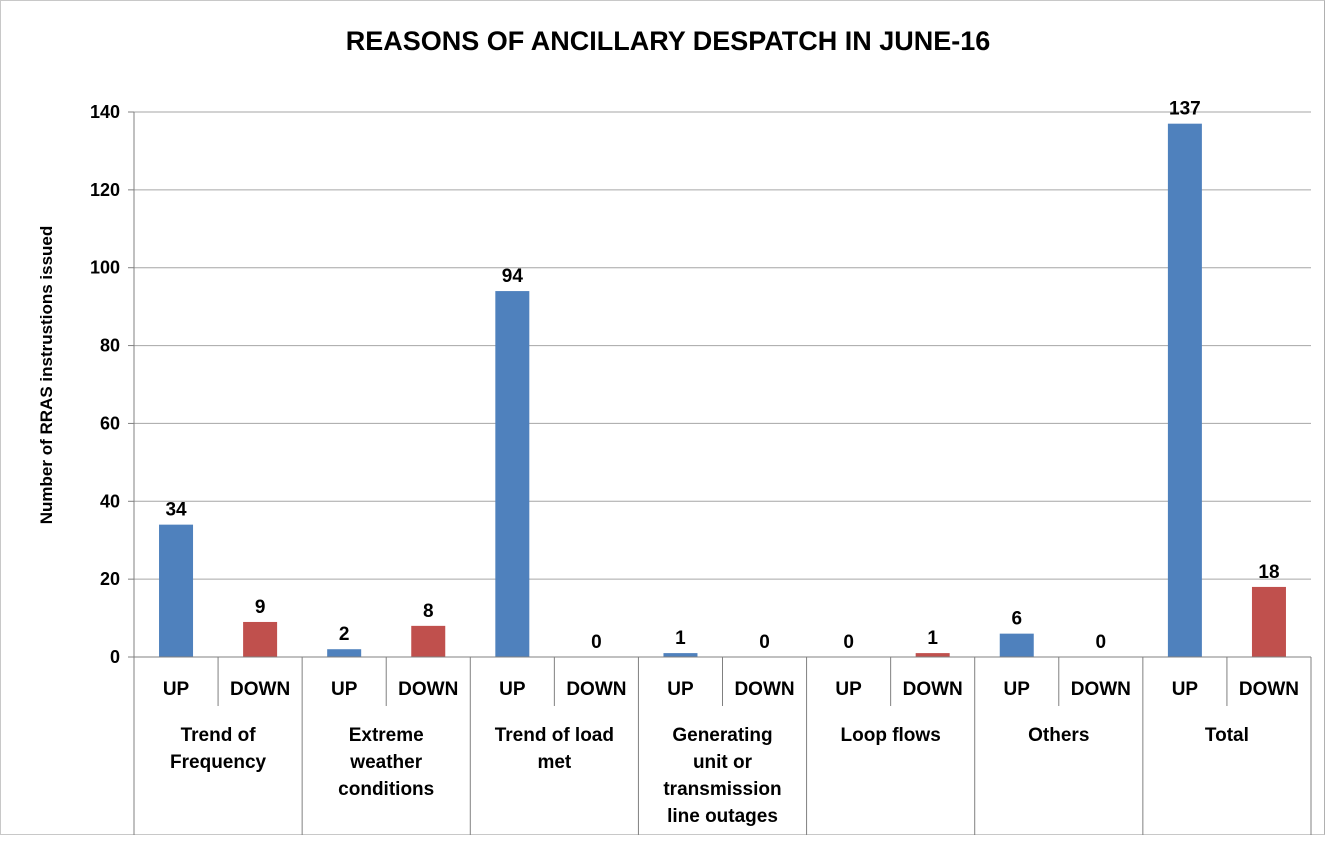  I want to click on y-tick-label: 120, so click(105, 190).